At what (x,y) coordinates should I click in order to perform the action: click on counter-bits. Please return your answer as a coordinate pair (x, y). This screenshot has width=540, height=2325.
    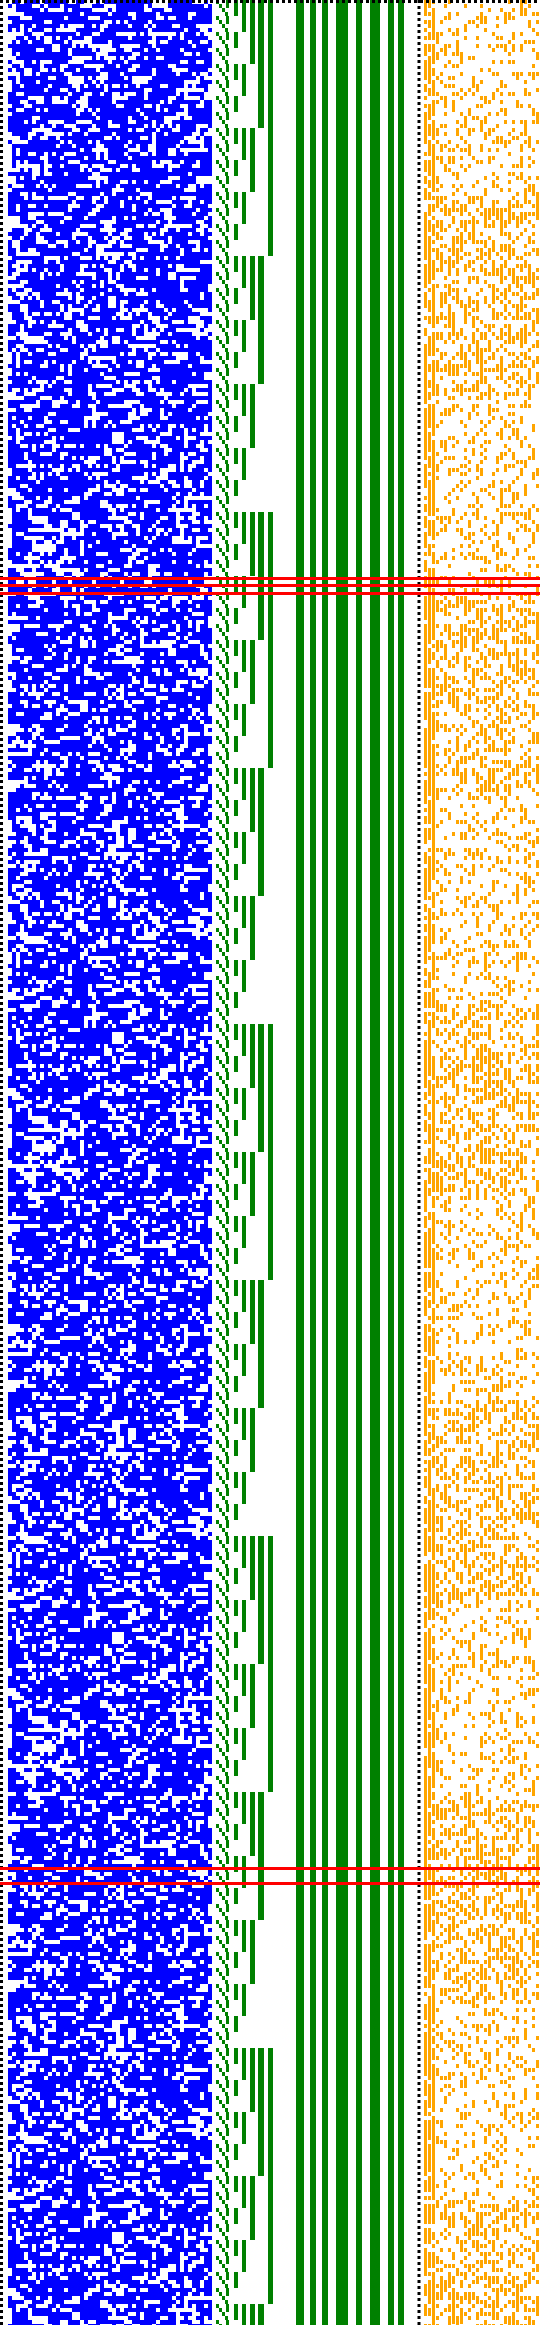
    Looking at the image, I should click on (244, 1162).